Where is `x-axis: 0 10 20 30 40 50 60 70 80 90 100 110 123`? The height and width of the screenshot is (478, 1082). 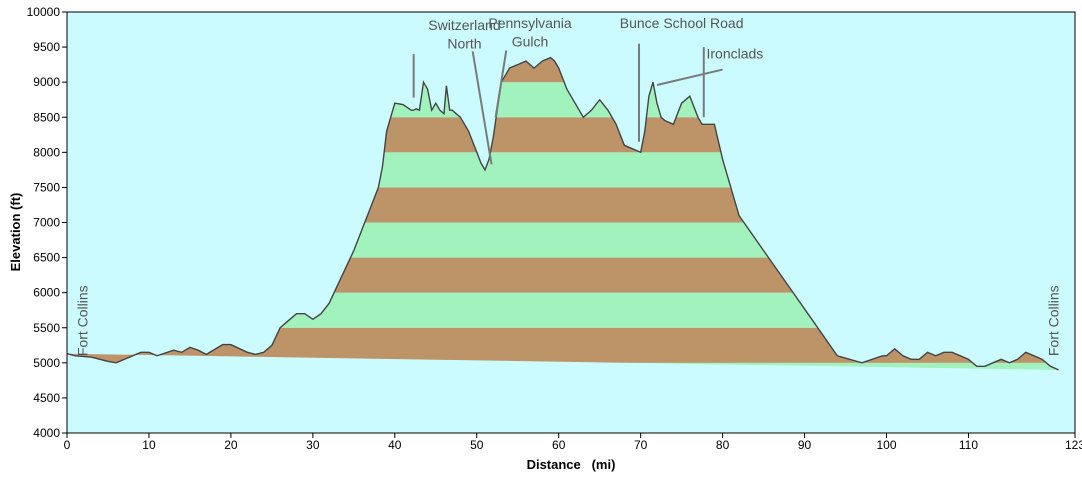
x-axis: 0 10 20 30 40 50 60 70 80 90 100 110 123 is located at coordinates (573, 442).